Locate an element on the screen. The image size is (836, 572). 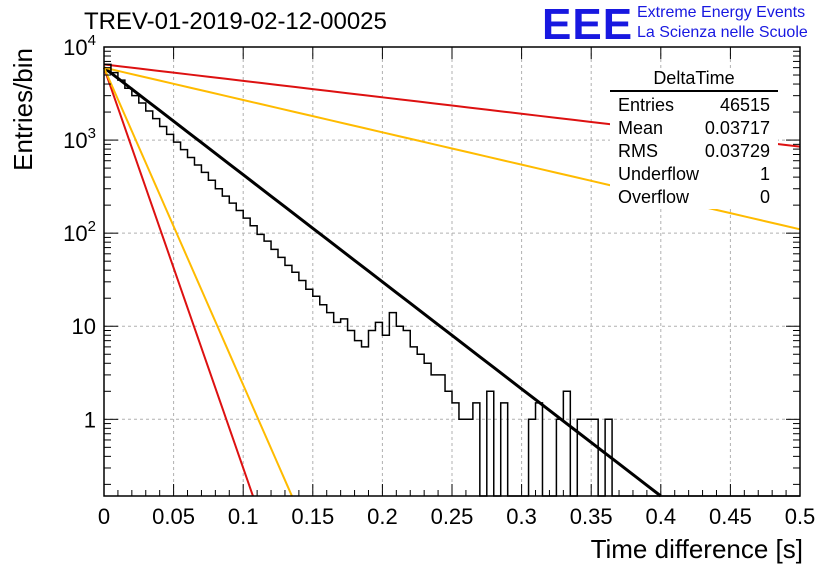
x-tick-label: 0.5 is located at coordinates (800, 516).